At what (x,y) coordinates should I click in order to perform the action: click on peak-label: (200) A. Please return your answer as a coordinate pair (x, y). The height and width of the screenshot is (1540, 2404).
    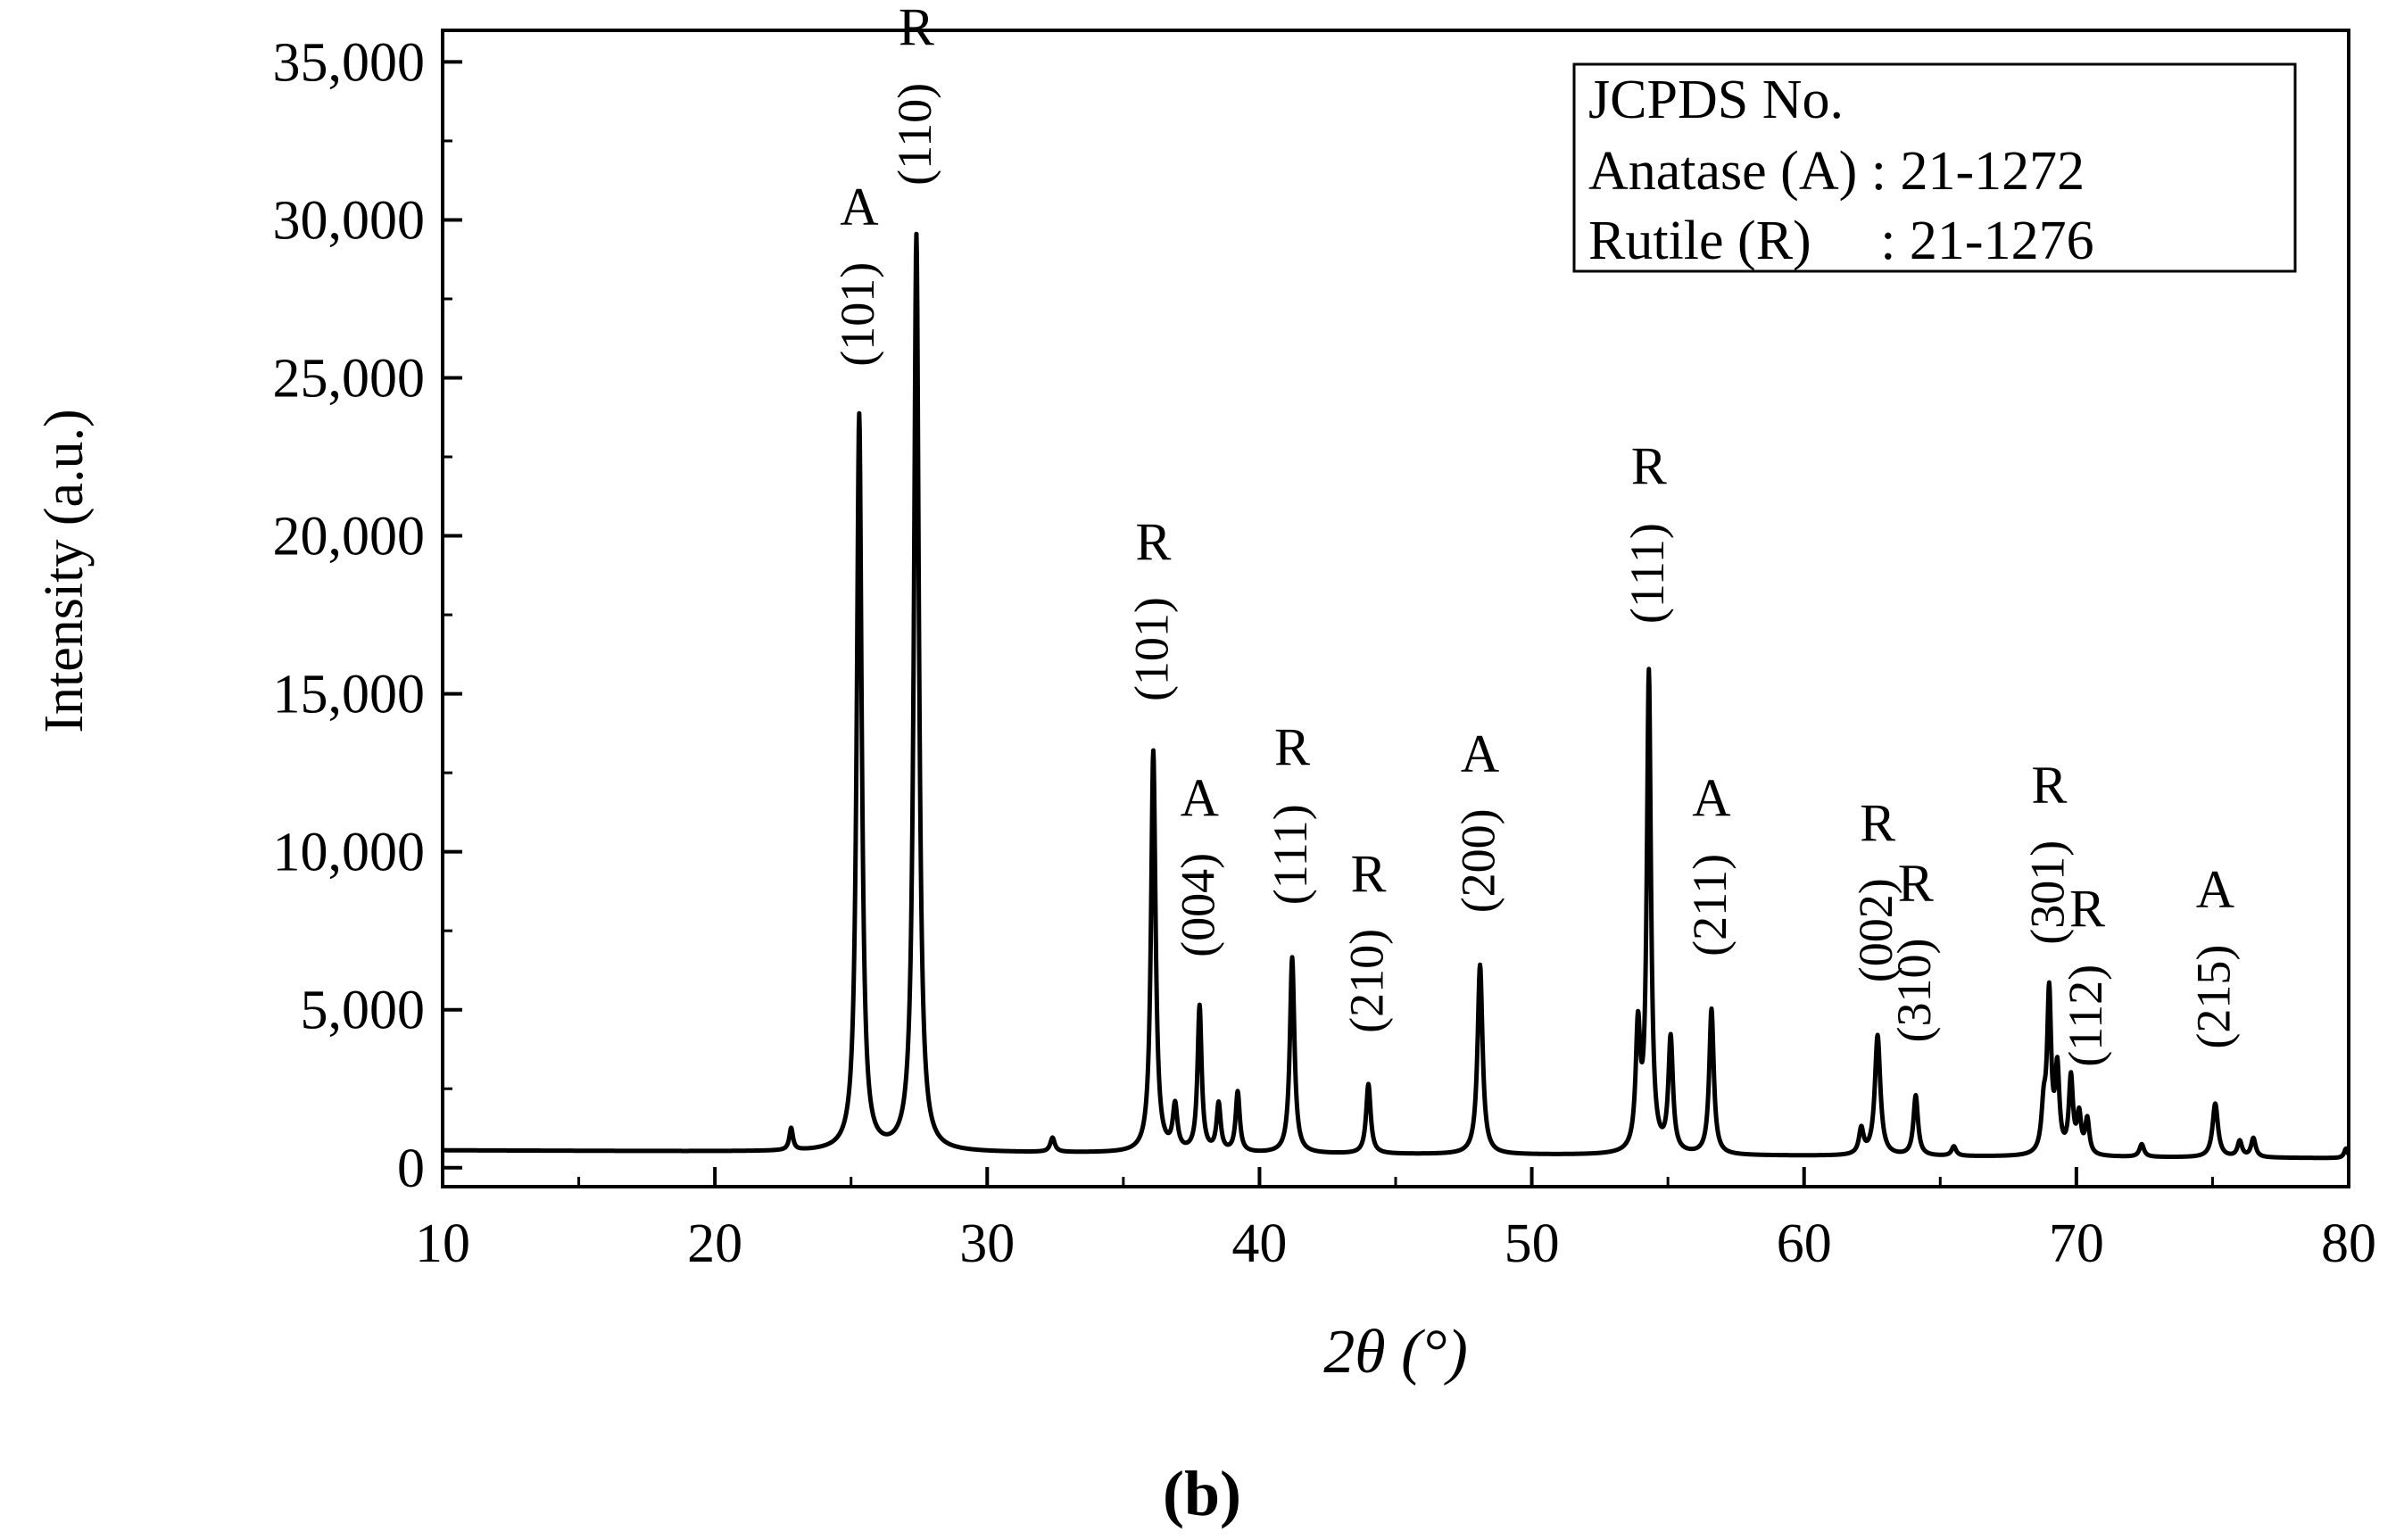
    Looking at the image, I should click on (1478, 819).